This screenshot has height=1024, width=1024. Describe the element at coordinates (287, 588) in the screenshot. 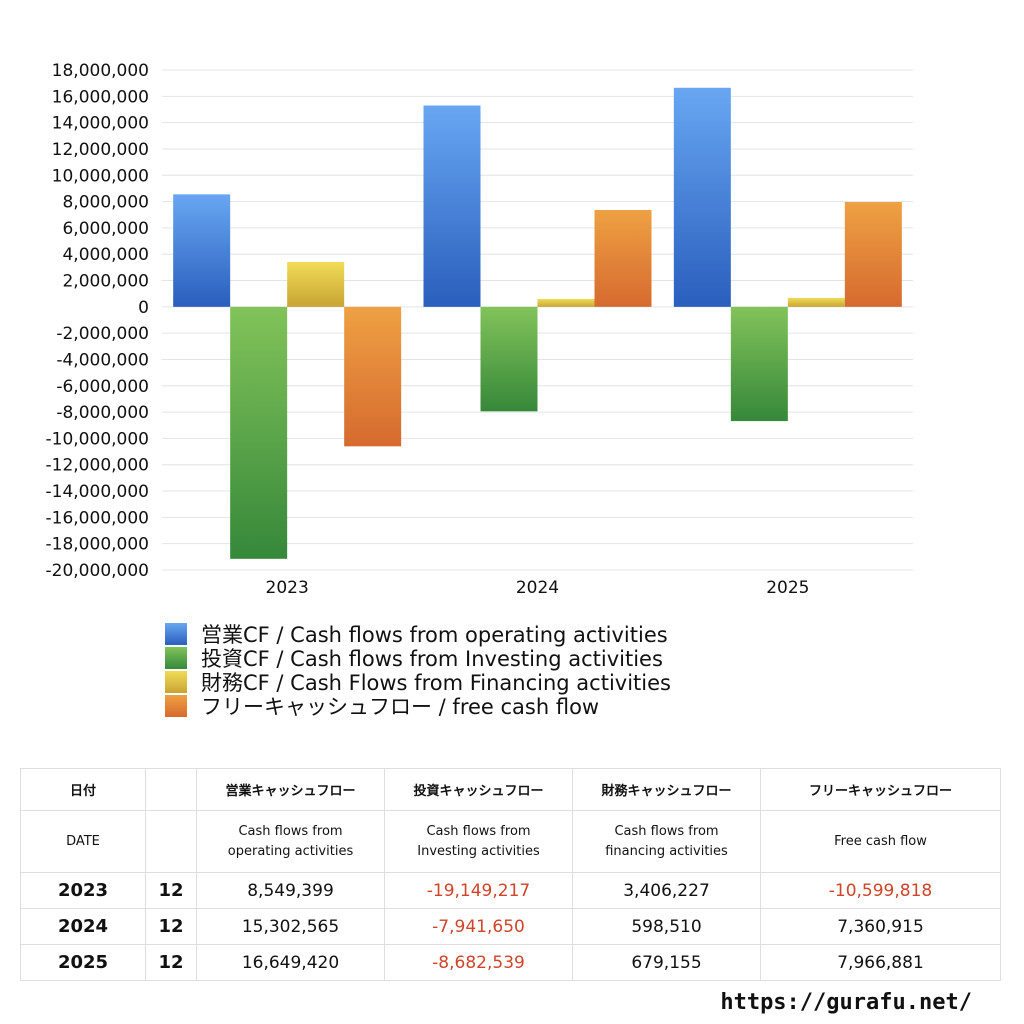

I see `x-tick-label: 2023` at that location.